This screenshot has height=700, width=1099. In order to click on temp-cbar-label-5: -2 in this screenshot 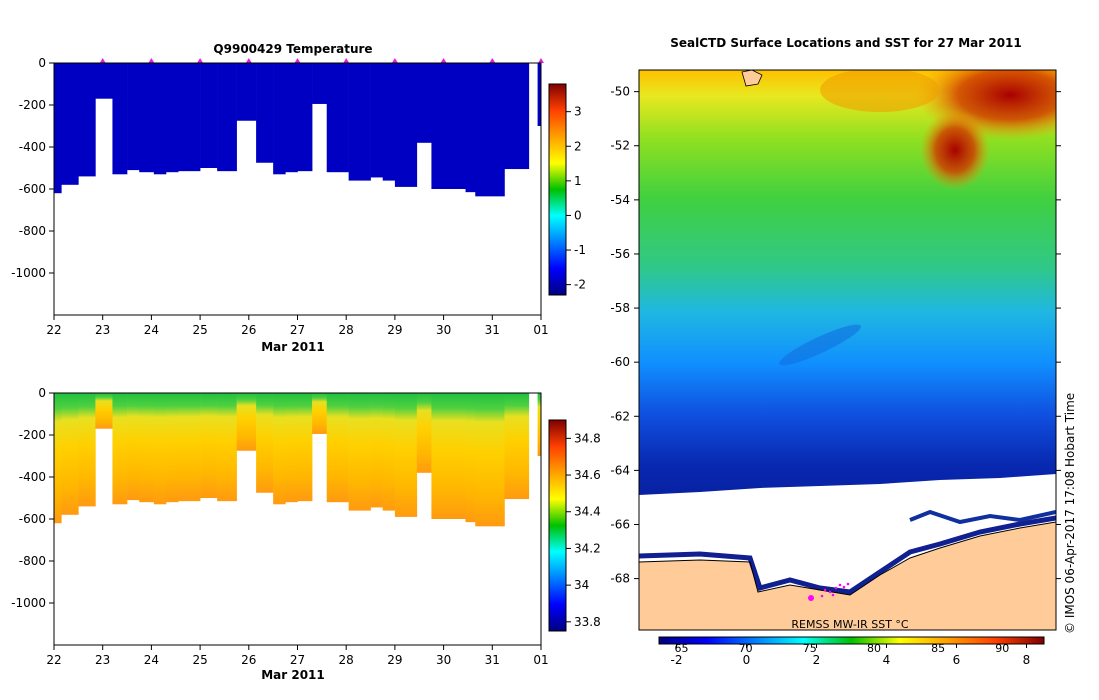, I will do `click(580, 285)`.